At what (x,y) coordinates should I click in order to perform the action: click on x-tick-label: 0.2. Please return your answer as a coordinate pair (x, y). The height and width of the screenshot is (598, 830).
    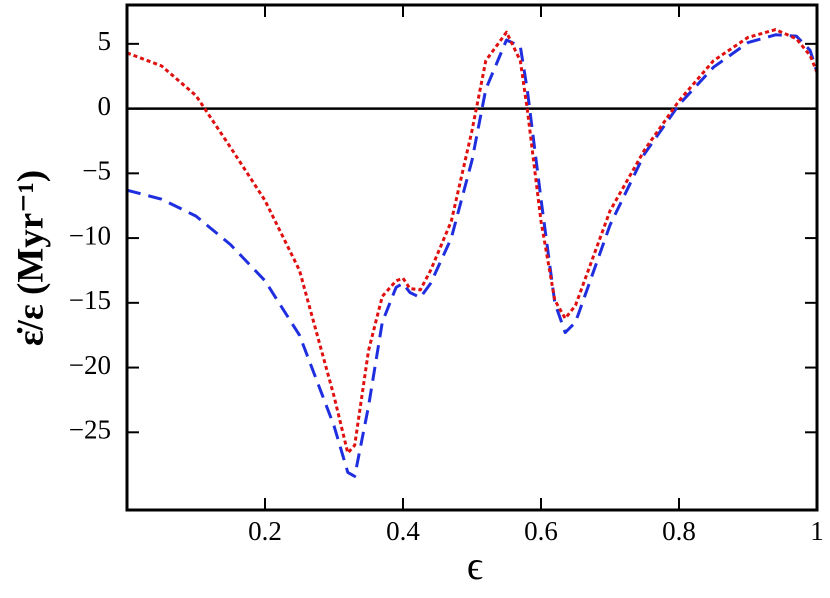
    Looking at the image, I should click on (265, 531).